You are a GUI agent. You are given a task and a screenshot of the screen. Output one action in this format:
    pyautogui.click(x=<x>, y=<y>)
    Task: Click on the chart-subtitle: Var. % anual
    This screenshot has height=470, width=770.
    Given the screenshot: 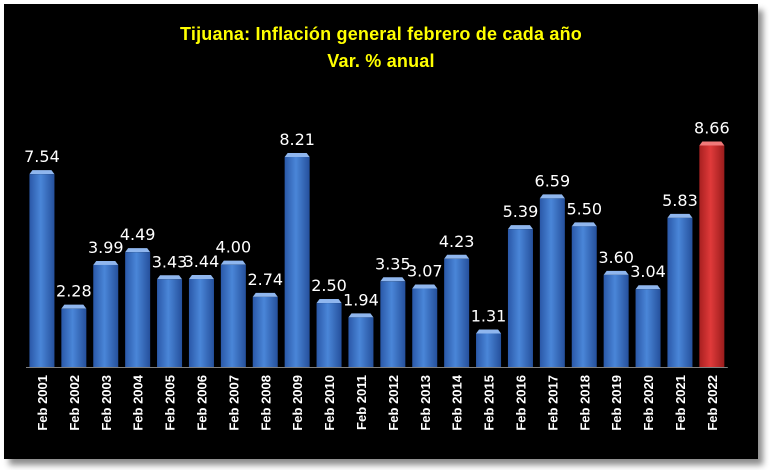 What is the action you would take?
    pyautogui.click(x=381, y=61)
    